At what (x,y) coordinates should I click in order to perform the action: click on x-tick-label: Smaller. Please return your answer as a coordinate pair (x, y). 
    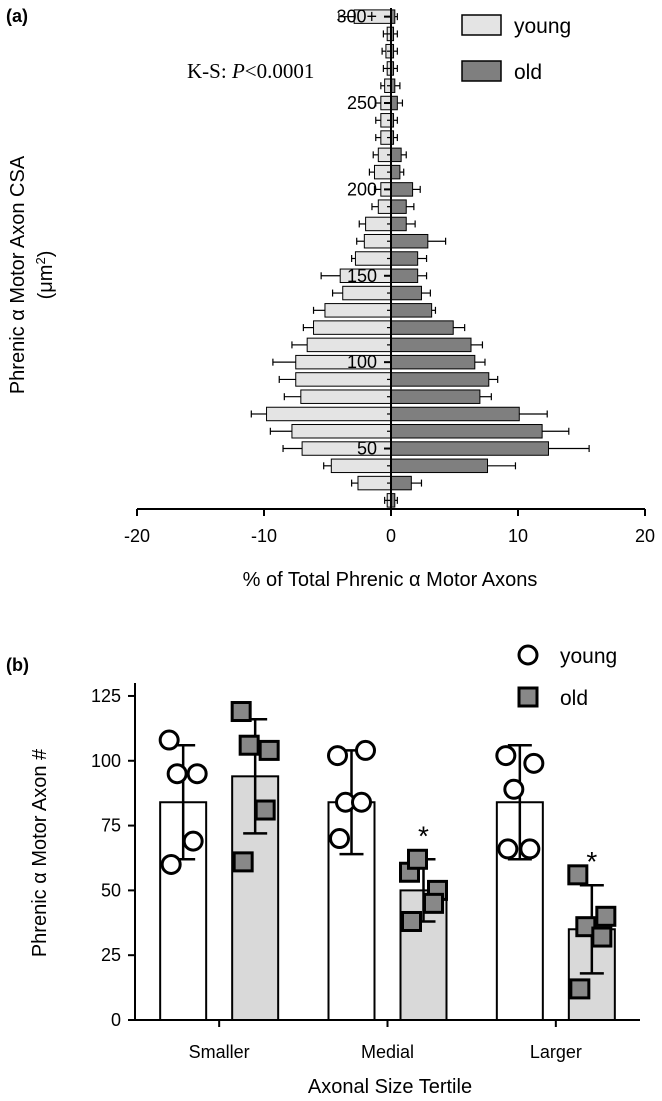
    Looking at the image, I should click on (219, 1052).